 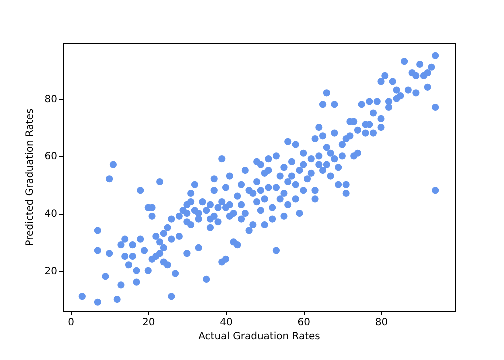 What do you see at coordinates (71, 323) in the screenshot?
I see `x-tick-label: 0` at bounding box center [71, 323].